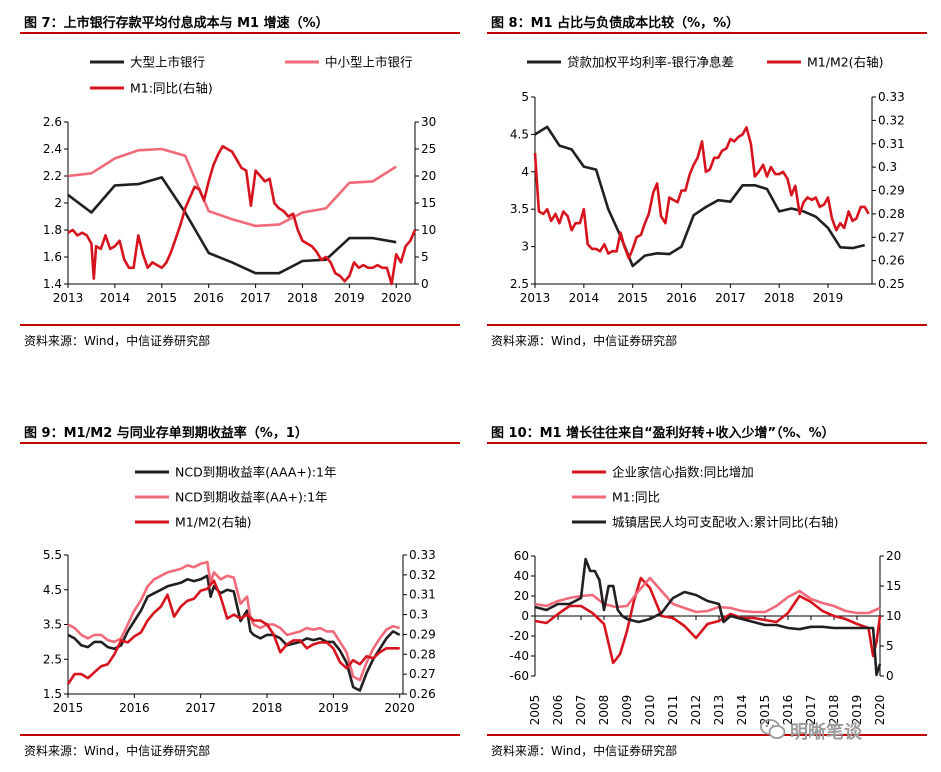  I want to click on y2-tick-label: 0.33, so click(422, 555).